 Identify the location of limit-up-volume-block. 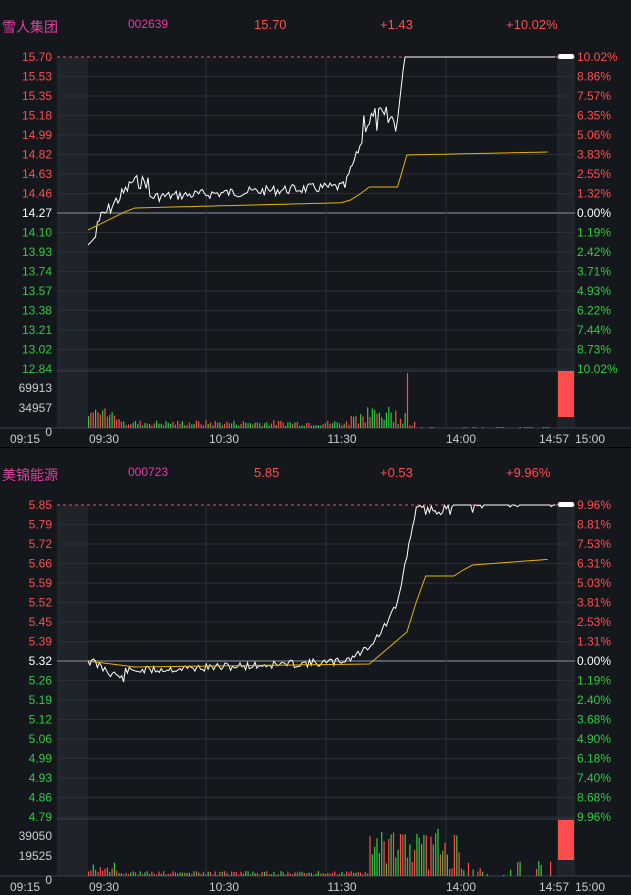
(566, 840).